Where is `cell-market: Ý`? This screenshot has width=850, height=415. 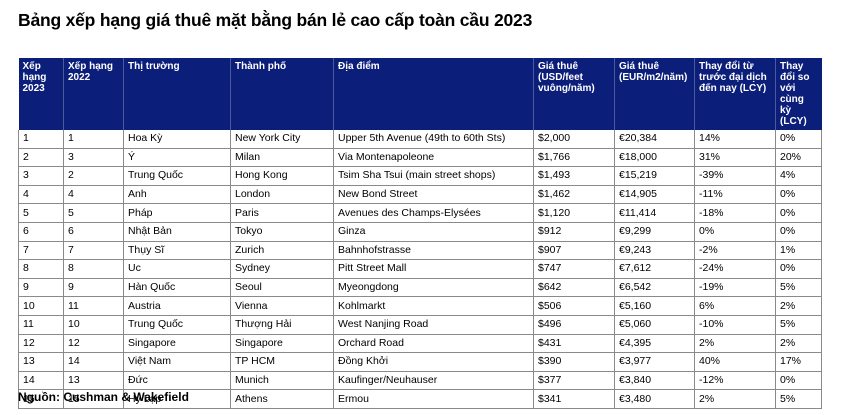
cell-market: Ý is located at coordinates (177, 157).